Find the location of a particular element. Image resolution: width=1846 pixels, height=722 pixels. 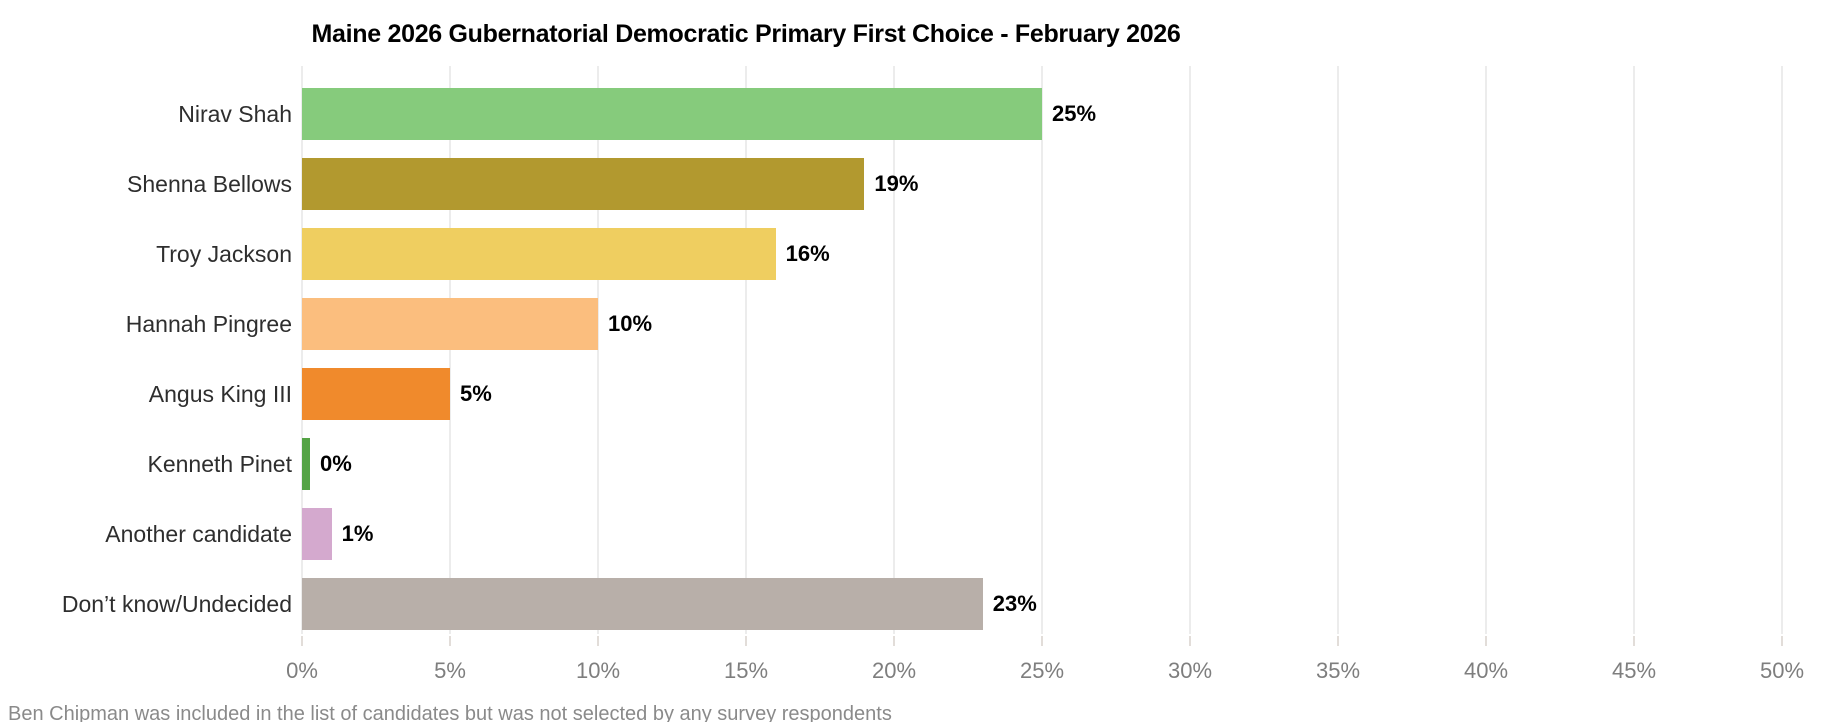

x-tick-label-25%: 25% is located at coordinates (1042, 670).